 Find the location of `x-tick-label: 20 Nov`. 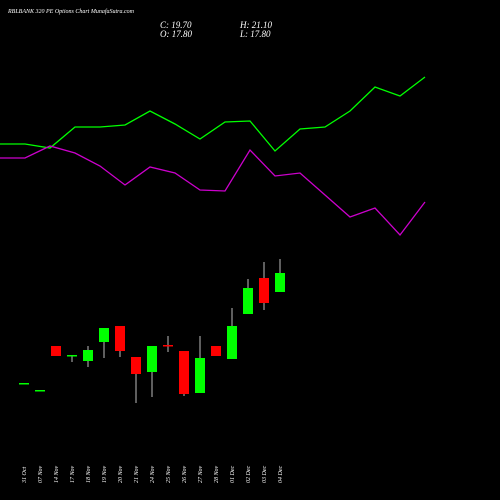

x-tick-label: 20 Nov is located at coordinates (121, 474).